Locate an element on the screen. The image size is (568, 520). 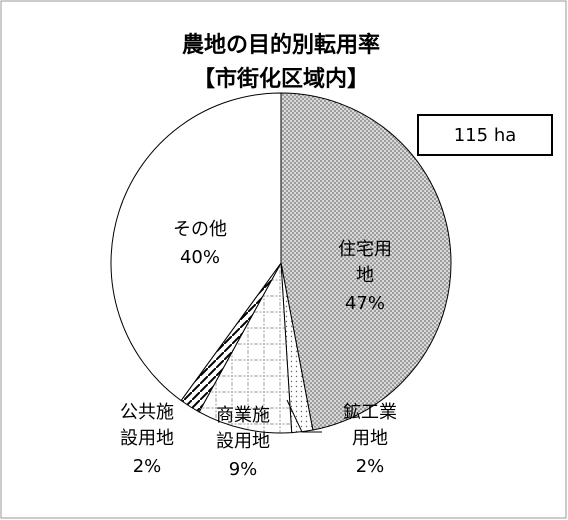
value-label: 40% is located at coordinates (200, 257).